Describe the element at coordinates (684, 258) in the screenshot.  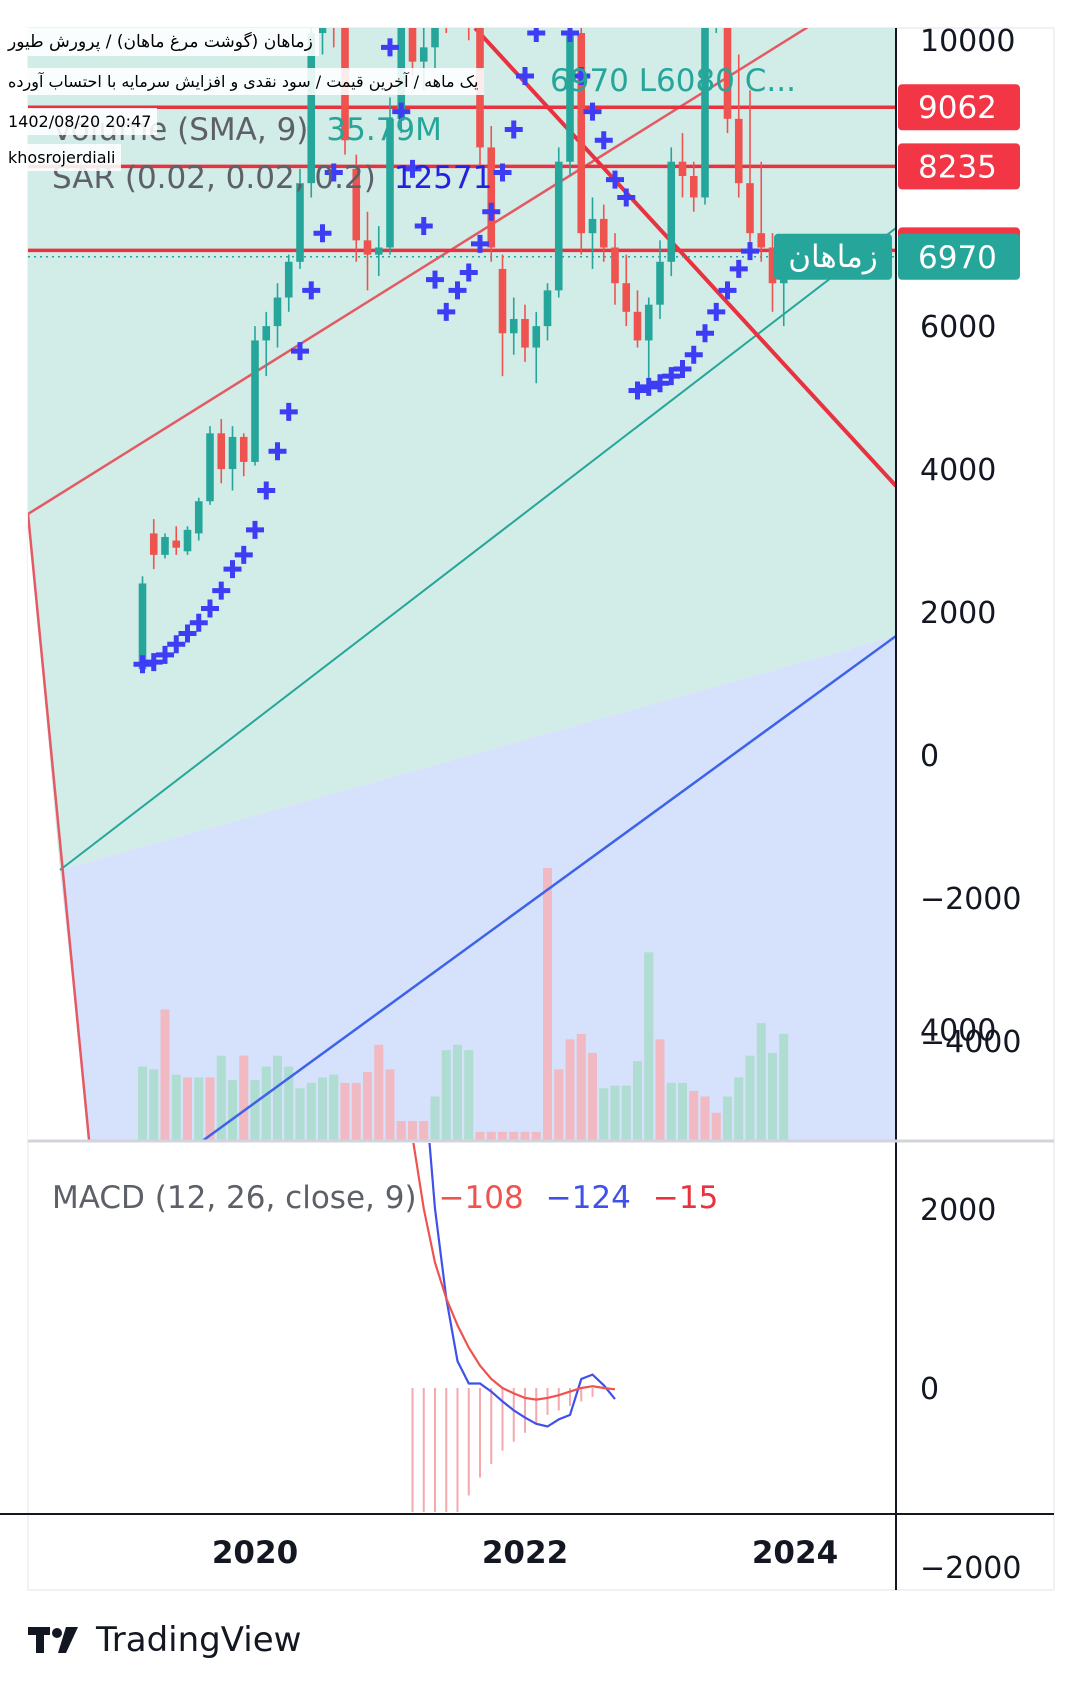
I see `downtrend-line` at that location.